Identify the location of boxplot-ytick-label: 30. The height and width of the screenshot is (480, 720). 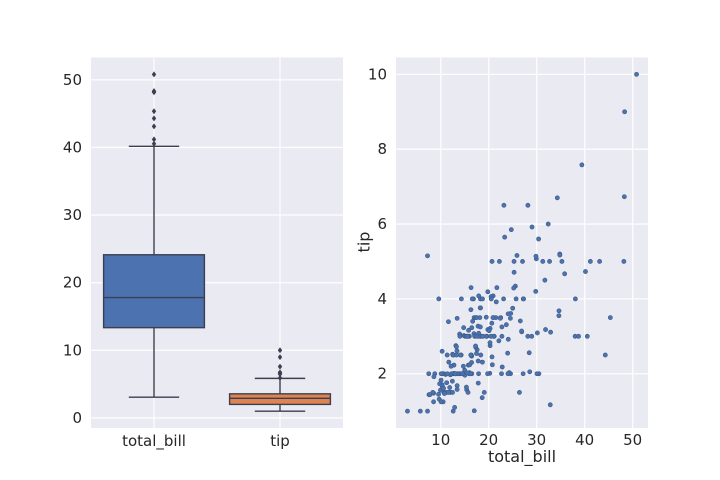
(72, 215).